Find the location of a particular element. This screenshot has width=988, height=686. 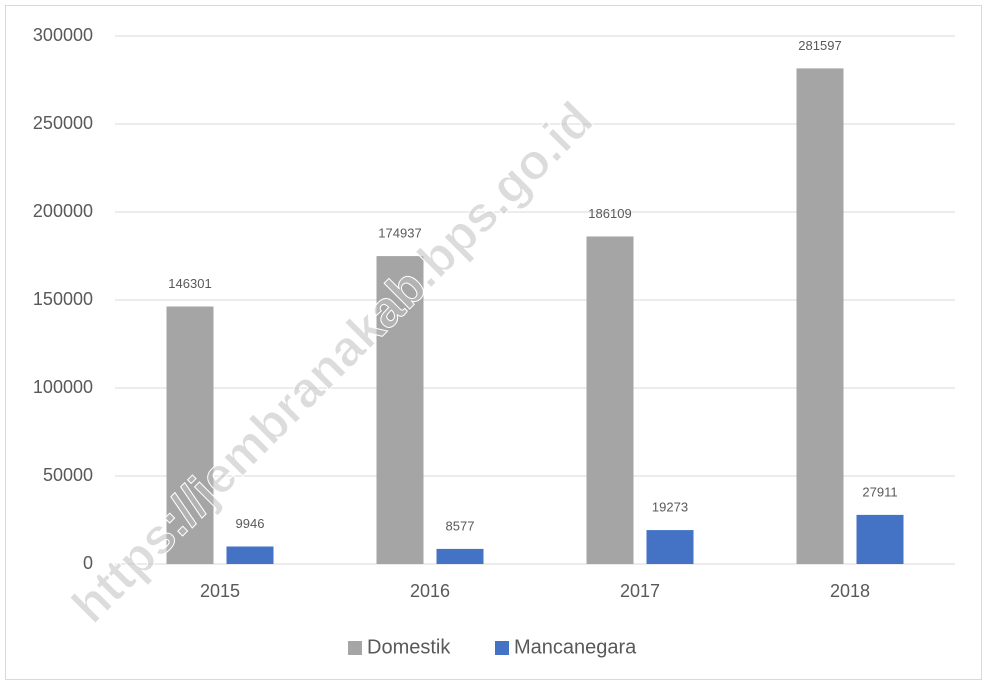

x-tick-label: 2015 is located at coordinates (220, 591).